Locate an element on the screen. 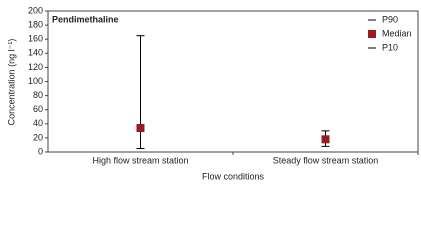 This screenshot has height=240, width=421. y-tick-label: 200 is located at coordinates (35, 10).